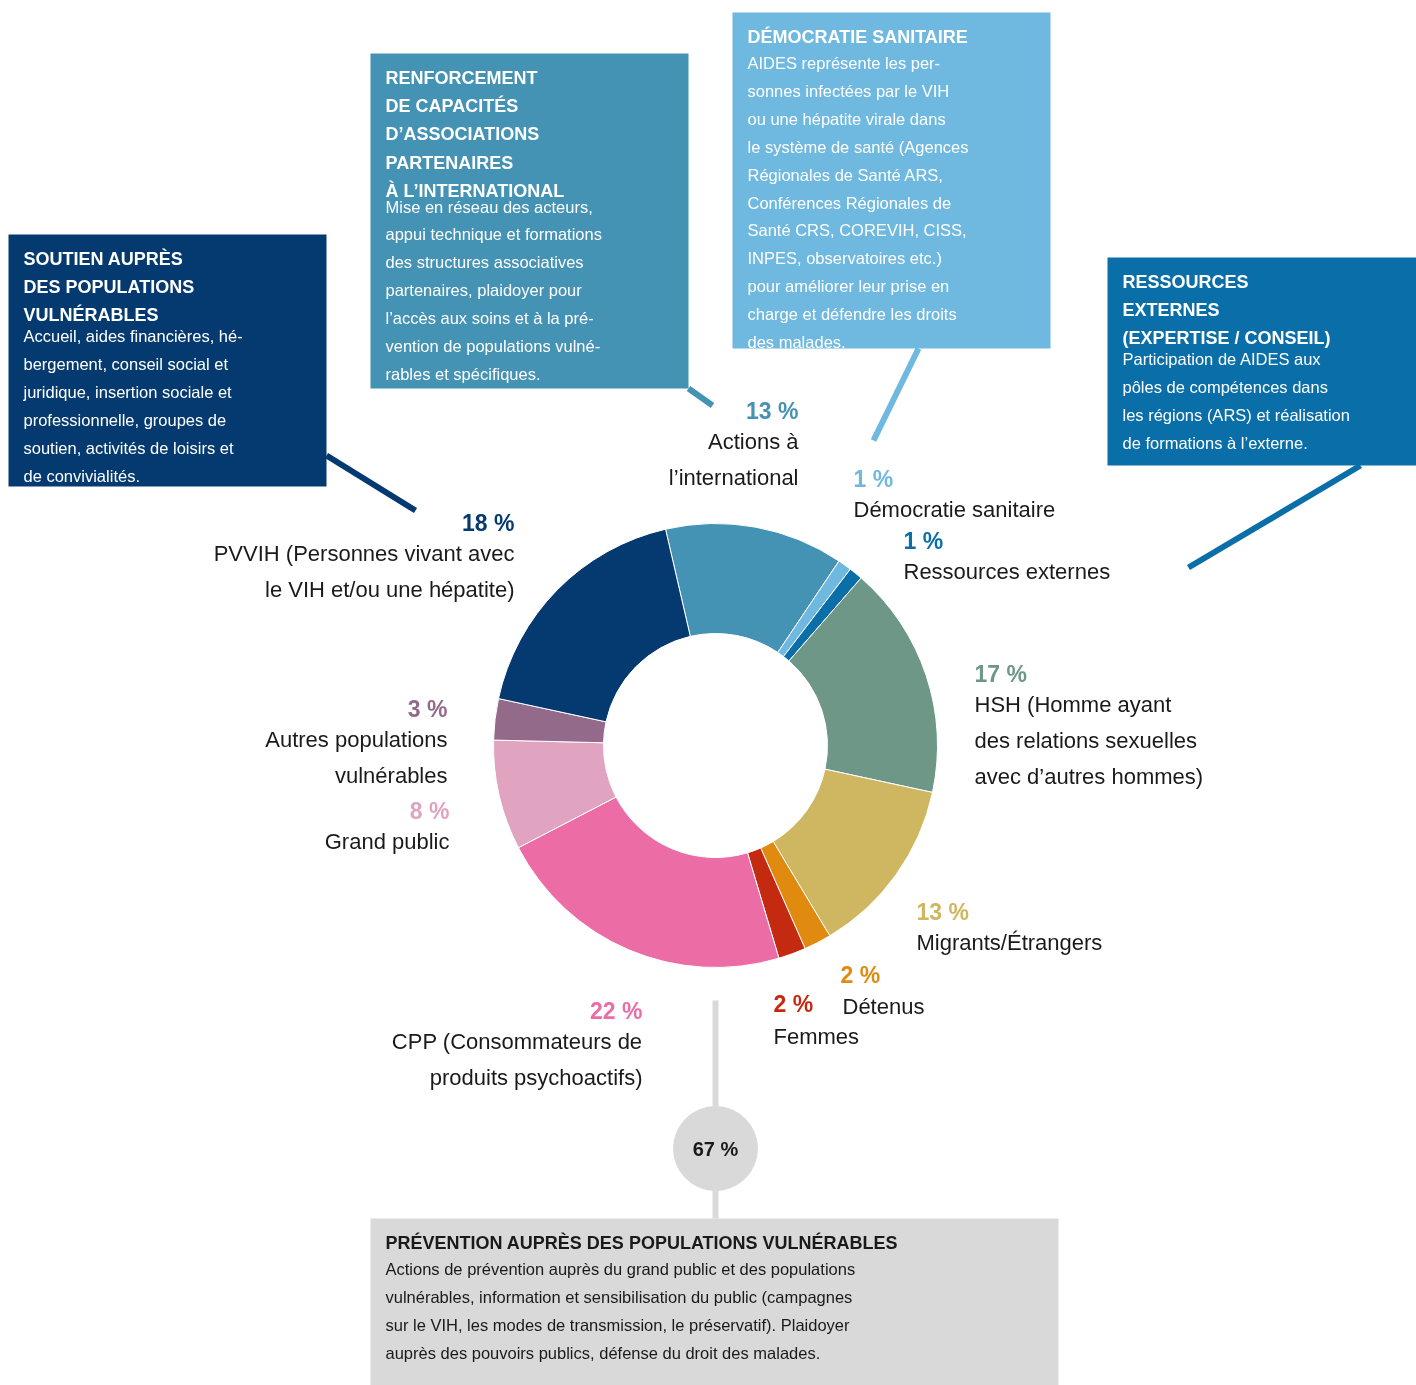  Describe the element at coordinates (488, 522) in the screenshot. I see `data-label: 18 %` at that location.